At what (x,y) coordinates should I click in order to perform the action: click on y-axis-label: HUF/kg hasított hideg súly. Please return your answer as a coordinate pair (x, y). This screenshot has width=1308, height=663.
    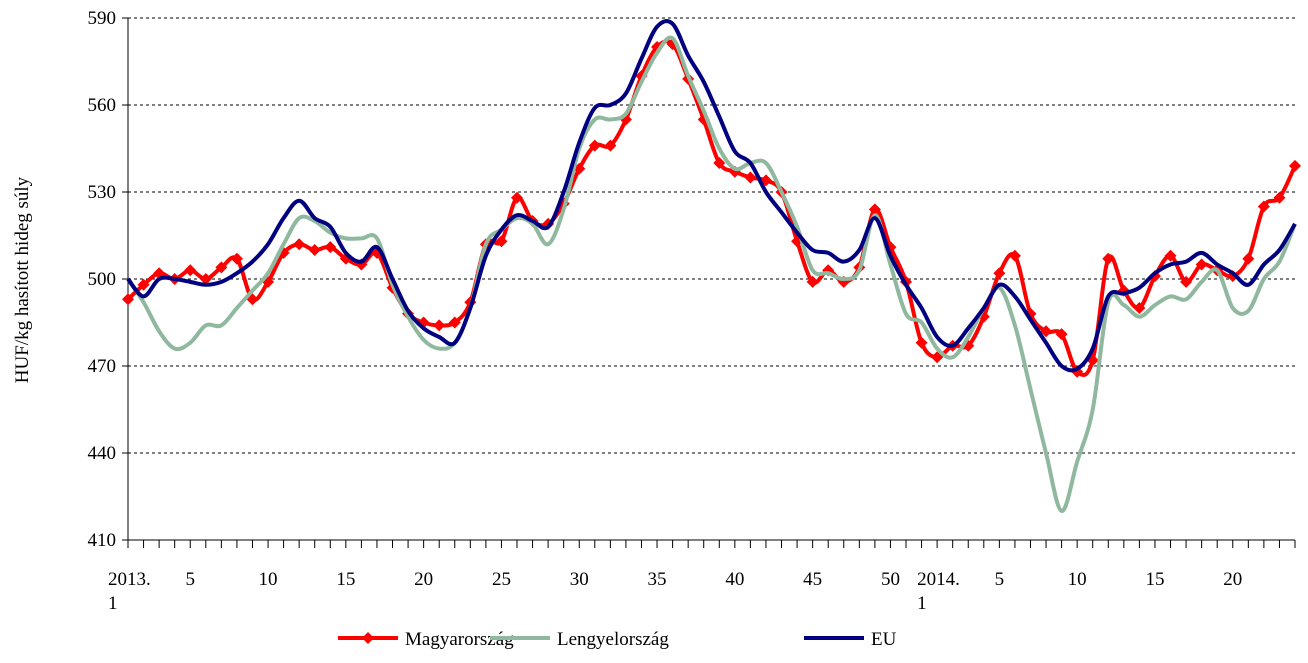
    Looking at the image, I should click on (22, 279).